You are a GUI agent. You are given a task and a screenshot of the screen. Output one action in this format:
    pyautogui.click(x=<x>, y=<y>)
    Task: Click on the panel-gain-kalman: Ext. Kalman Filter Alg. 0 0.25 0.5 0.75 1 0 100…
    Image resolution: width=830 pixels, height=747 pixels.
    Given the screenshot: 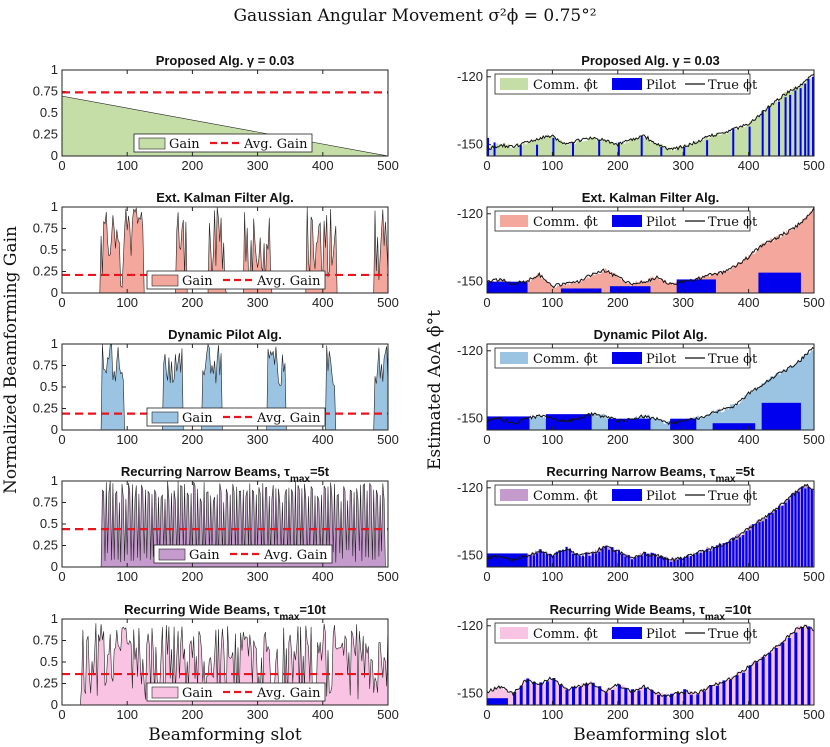 What is the action you would take?
    pyautogui.click(x=216, y=250)
    